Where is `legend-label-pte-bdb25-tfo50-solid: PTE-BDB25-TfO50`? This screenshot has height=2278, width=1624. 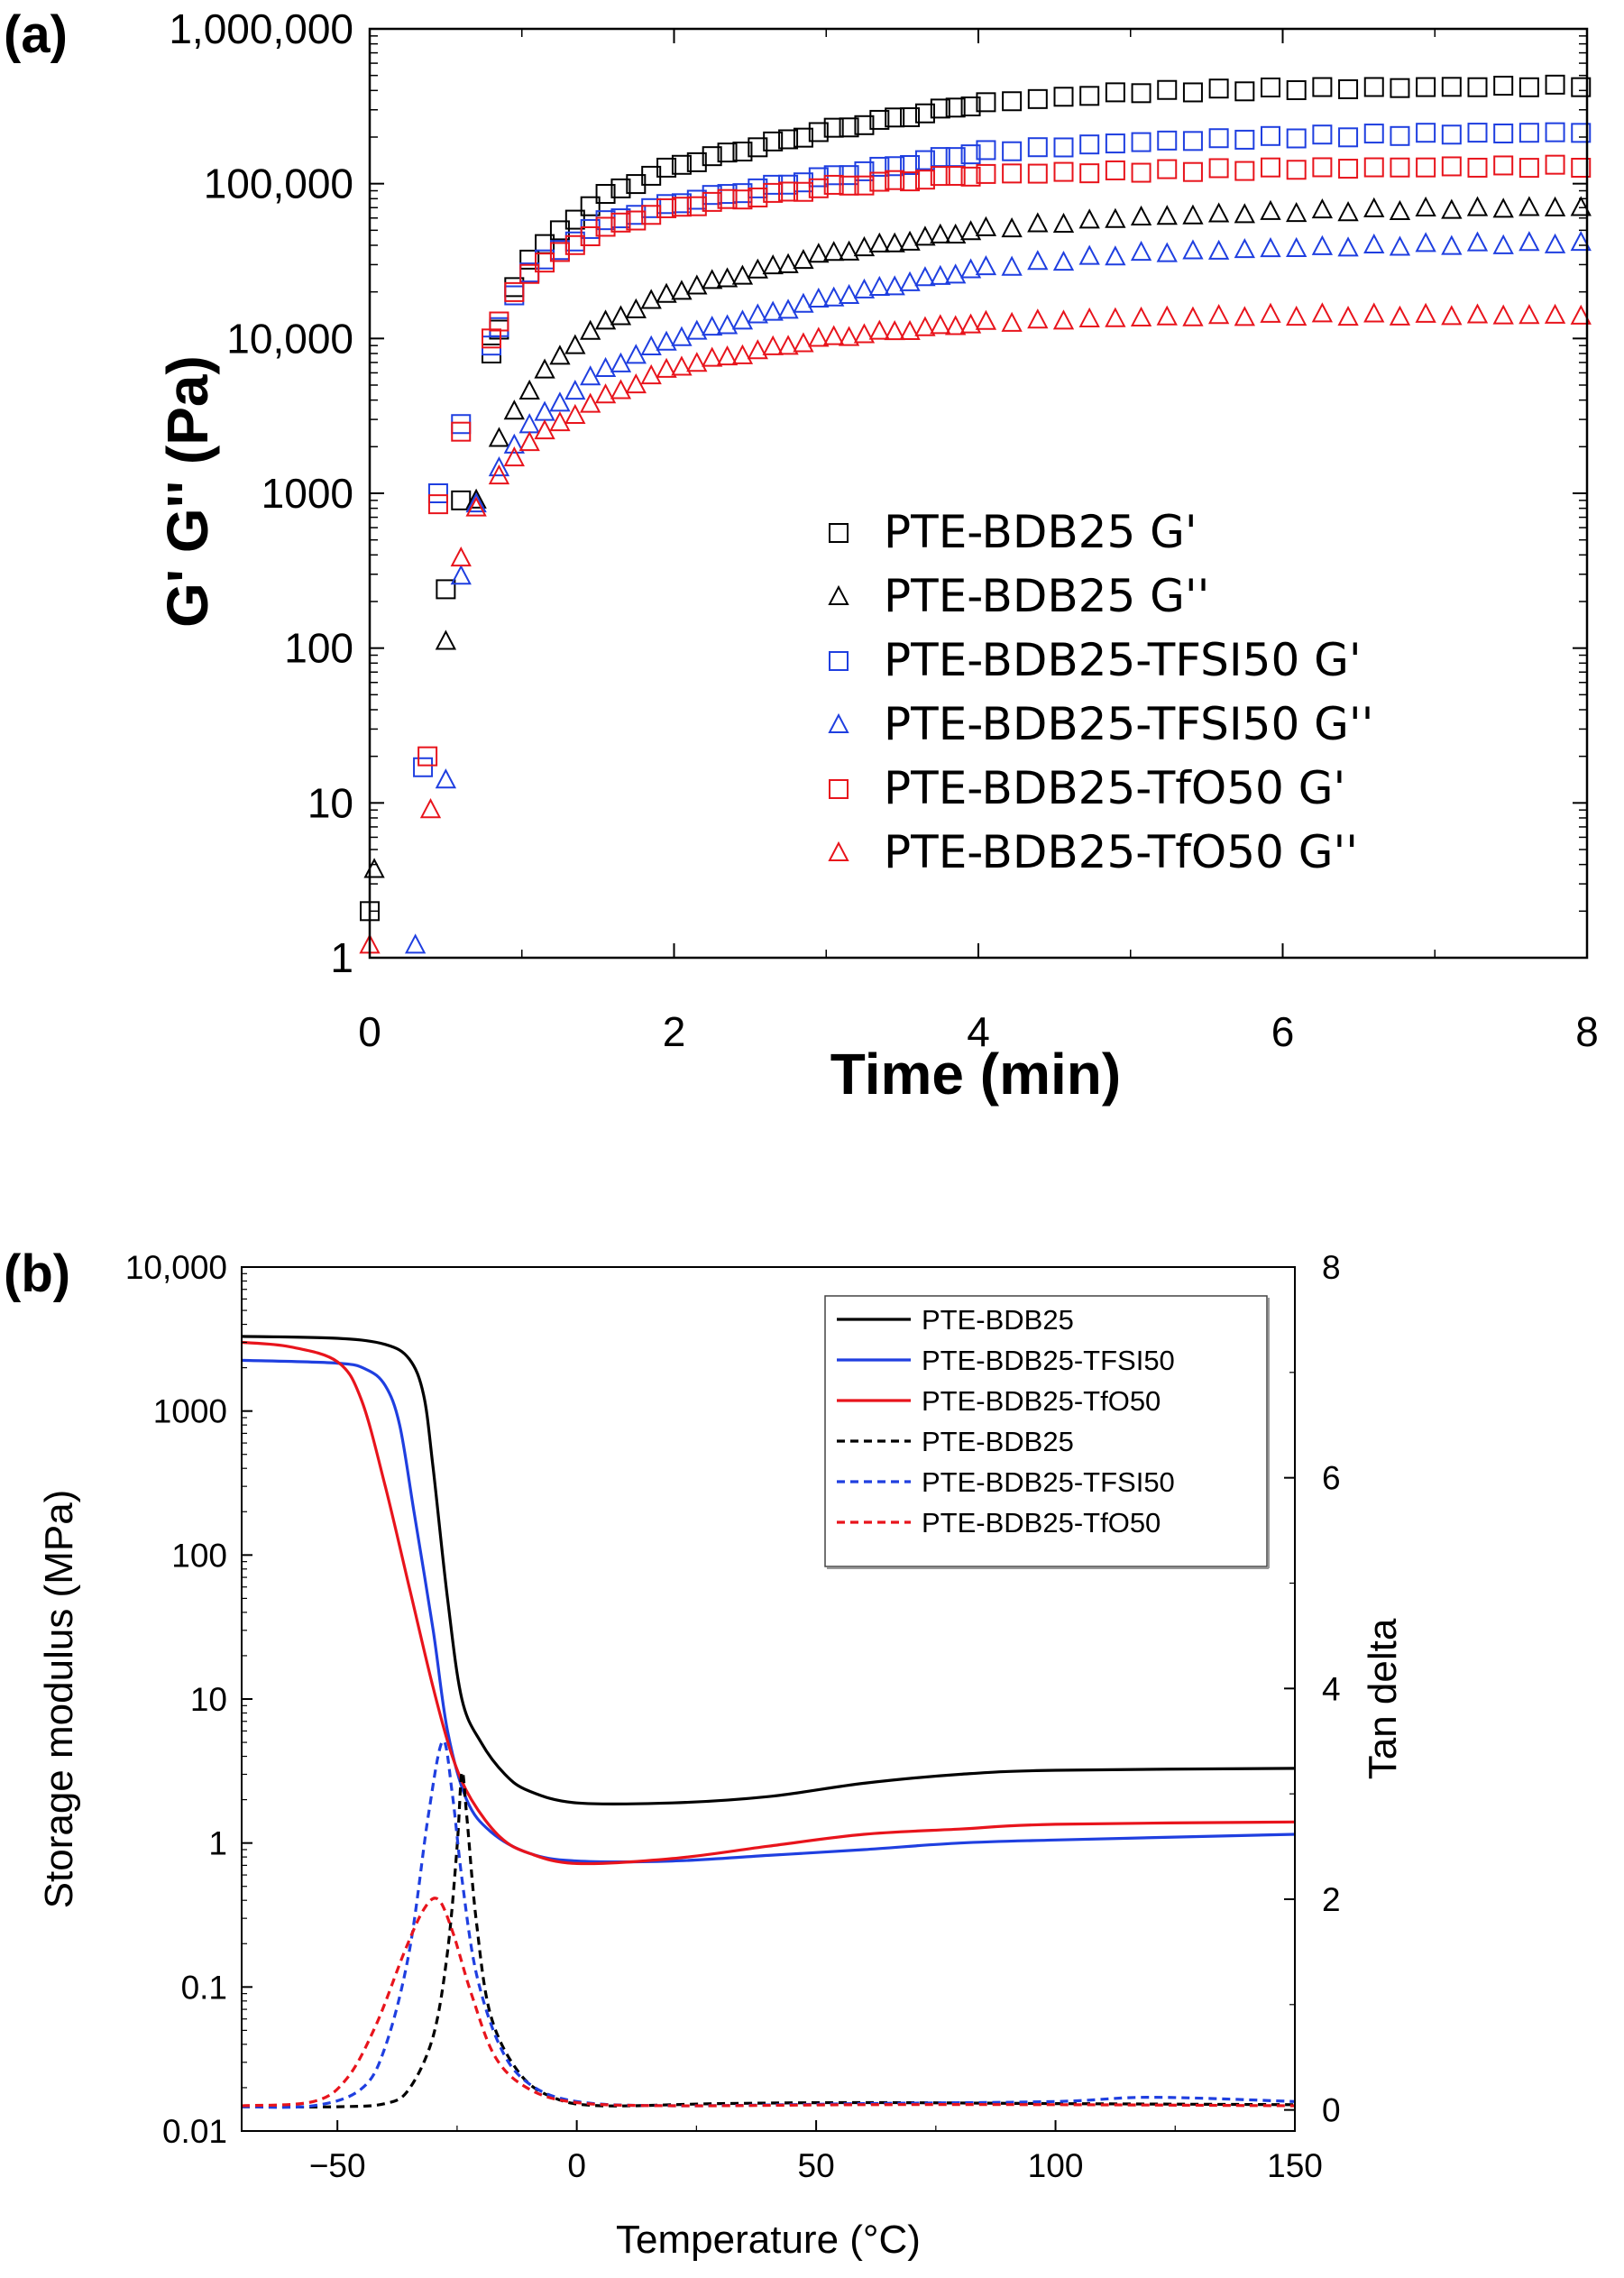
legend-label-pte-bdb25-tfo50-solid: PTE-BDB25-TfO50 is located at coordinates (1042, 1401).